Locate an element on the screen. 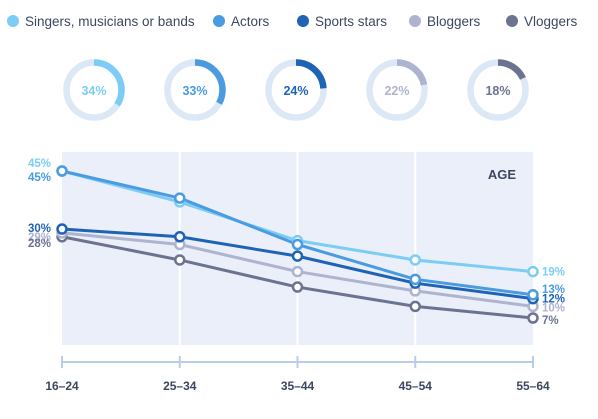 The height and width of the screenshot is (419, 598). donut: 24% is located at coordinates (296, 90).